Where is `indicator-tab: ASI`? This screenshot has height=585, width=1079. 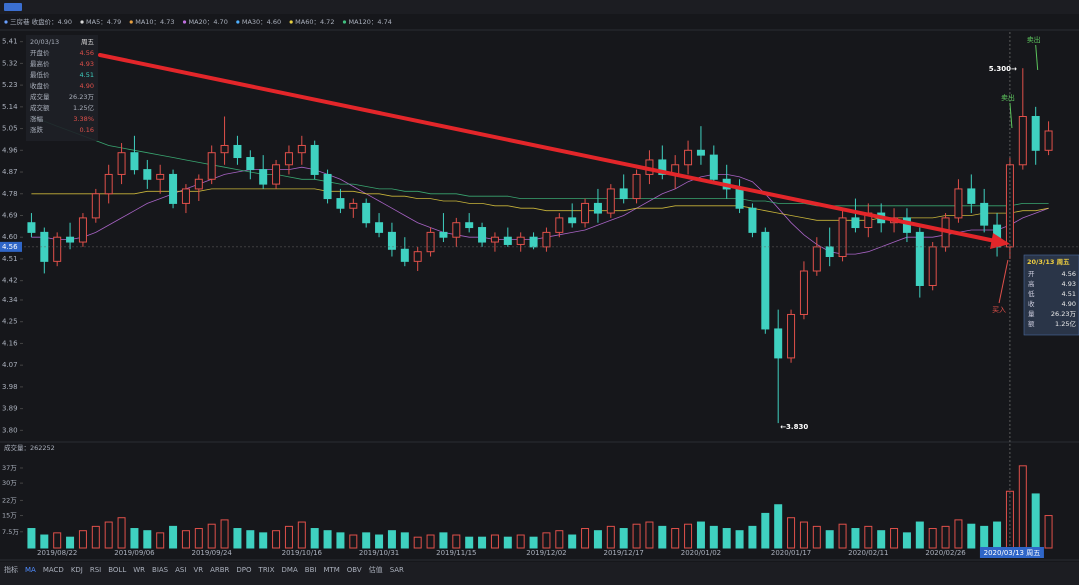
indicator-tab: ASI is located at coordinates (180, 570).